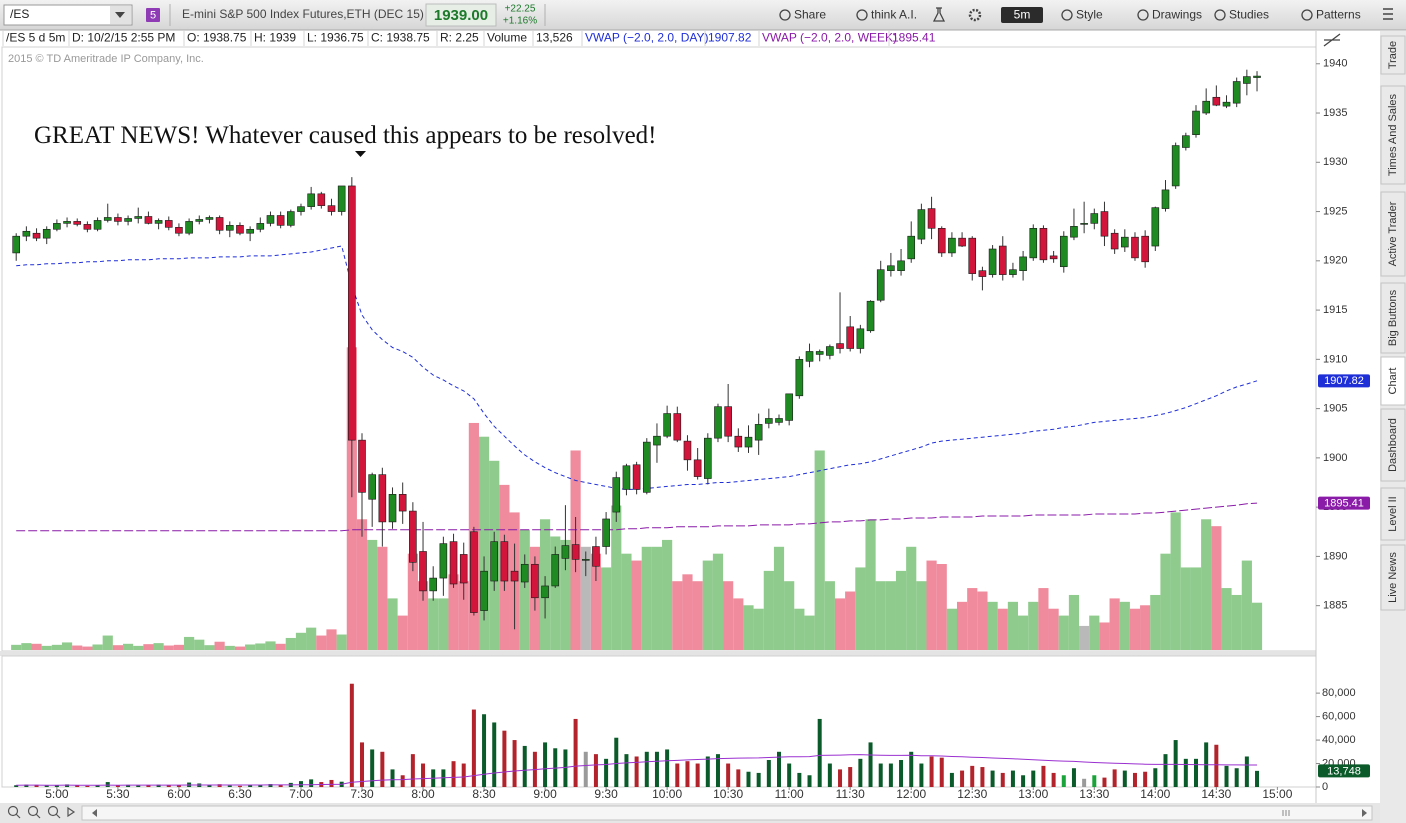 Image resolution: width=1406 pixels, height=823 pixels. What do you see at coordinates (606, 794) in the screenshot?
I see `x-tick-label: 9:30` at bounding box center [606, 794].